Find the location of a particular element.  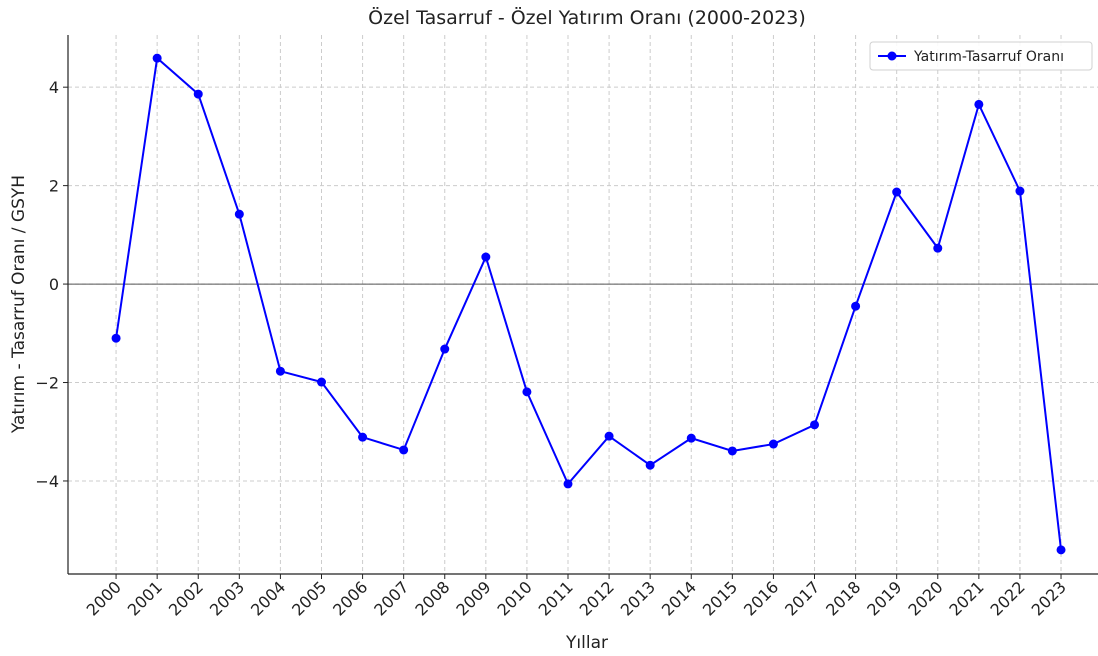

x-tick-label: 2018 is located at coordinates (843, 598).